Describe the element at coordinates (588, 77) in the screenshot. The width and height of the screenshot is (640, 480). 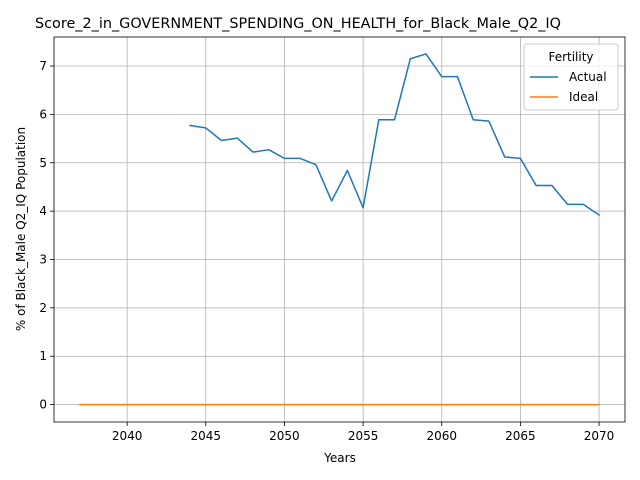
I see `legend-label-actual: Actual` at that location.